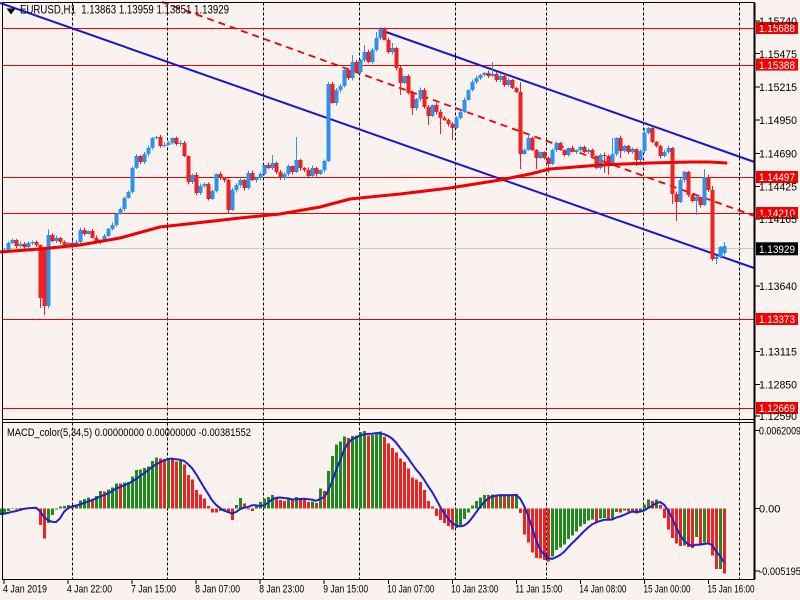 This screenshot has height=600, width=800. Describe the element at coordinates (153, 590) in the screenshot. I see `svg-text: 7 Jan 15:00` at that location.